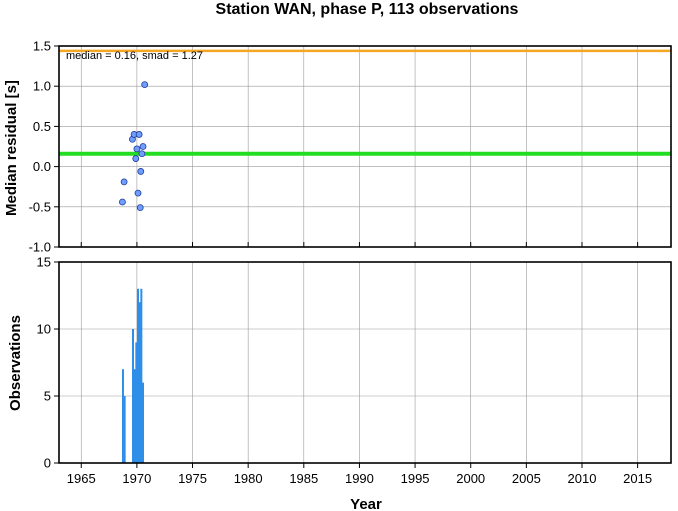 The image size is (678, 511). Describe the element at coordinates (42, 126) in the screenshot. I see `residual-y-tick-label: 0.5` at that location.